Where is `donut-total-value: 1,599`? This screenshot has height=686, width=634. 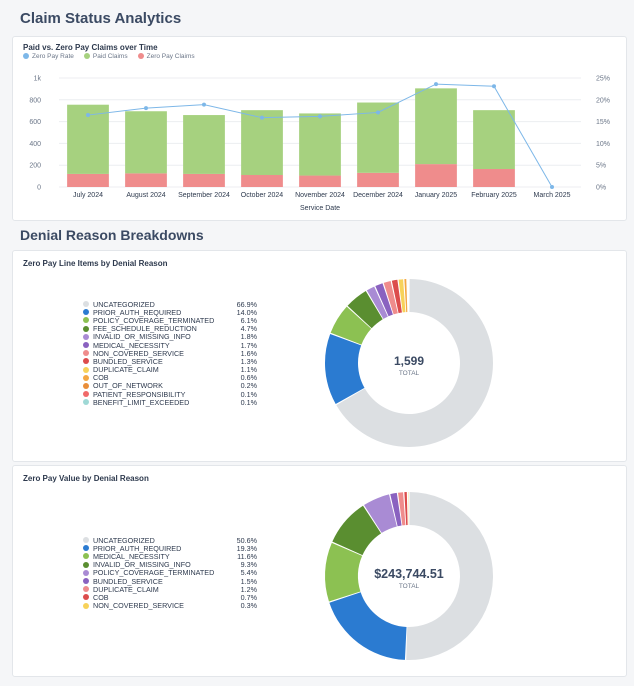
donut-total-value: 1,599 is located at coordinates (409, 361).